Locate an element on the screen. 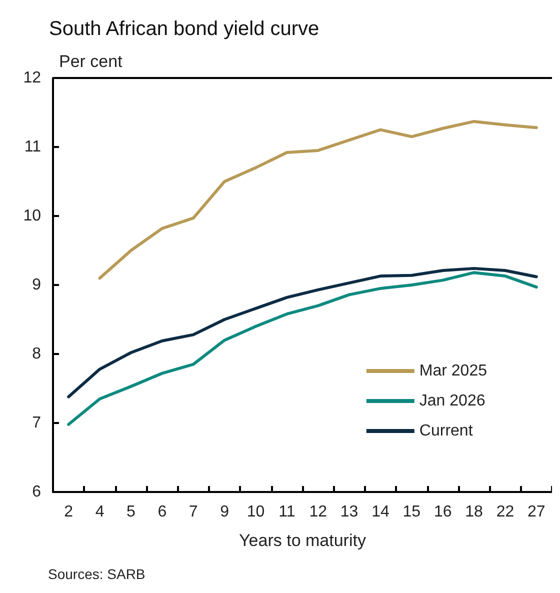 The width and height of the screenshot is (560, 593). x-tick-label: 14 is located at coordinates (381, 512).